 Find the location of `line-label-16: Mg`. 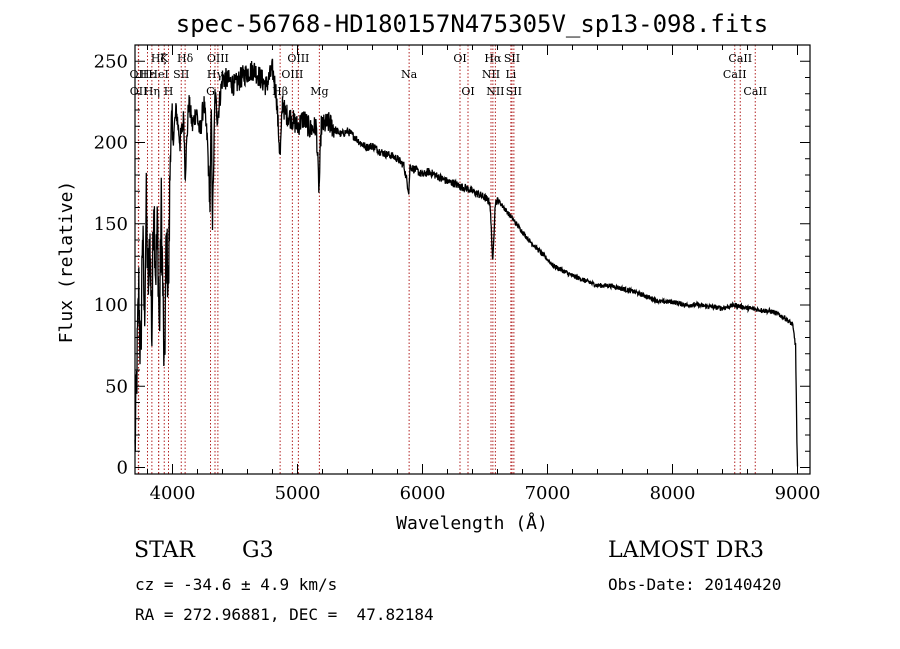

line-label-16: Mg is located at coordinates (319, 91).